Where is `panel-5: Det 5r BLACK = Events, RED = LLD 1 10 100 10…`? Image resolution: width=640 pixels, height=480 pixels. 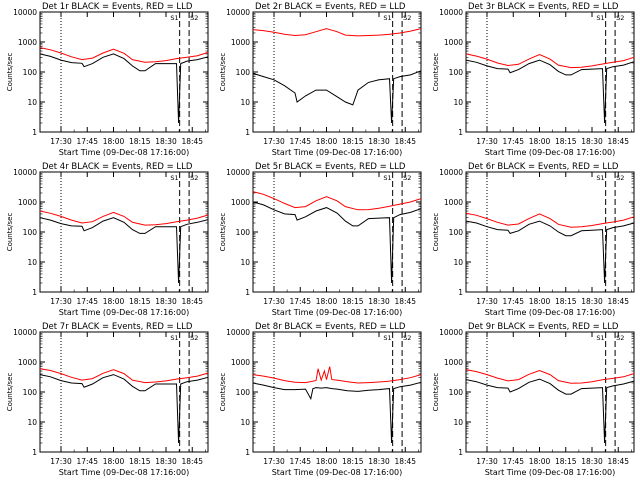
panel-5: Det 5r BLACK = Events, RED = LLD 1 10 100 10… is located at coordinates (320, 239).